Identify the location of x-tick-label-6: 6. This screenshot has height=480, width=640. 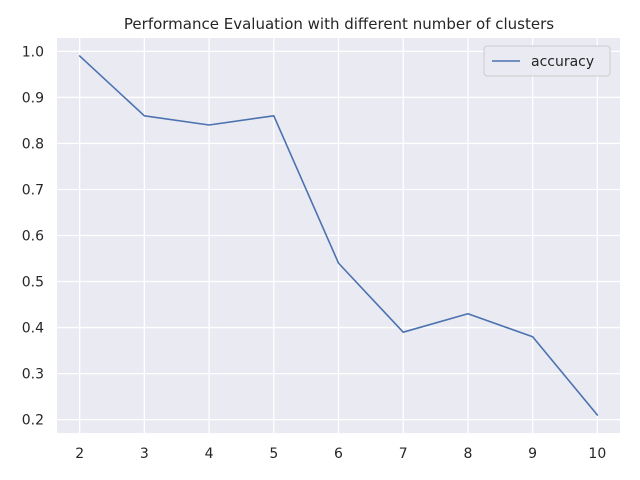
(338, 454).